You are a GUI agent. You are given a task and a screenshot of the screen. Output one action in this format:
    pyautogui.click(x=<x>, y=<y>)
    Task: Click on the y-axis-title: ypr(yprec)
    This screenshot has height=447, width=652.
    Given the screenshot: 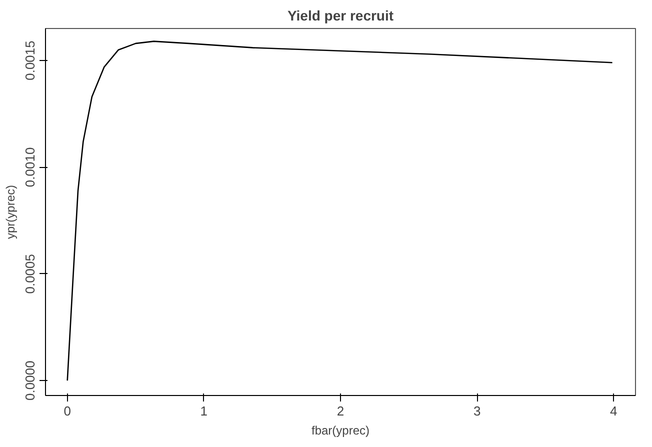 What is the action you would take?
    pyautogui.click(x=11, y=212)
    